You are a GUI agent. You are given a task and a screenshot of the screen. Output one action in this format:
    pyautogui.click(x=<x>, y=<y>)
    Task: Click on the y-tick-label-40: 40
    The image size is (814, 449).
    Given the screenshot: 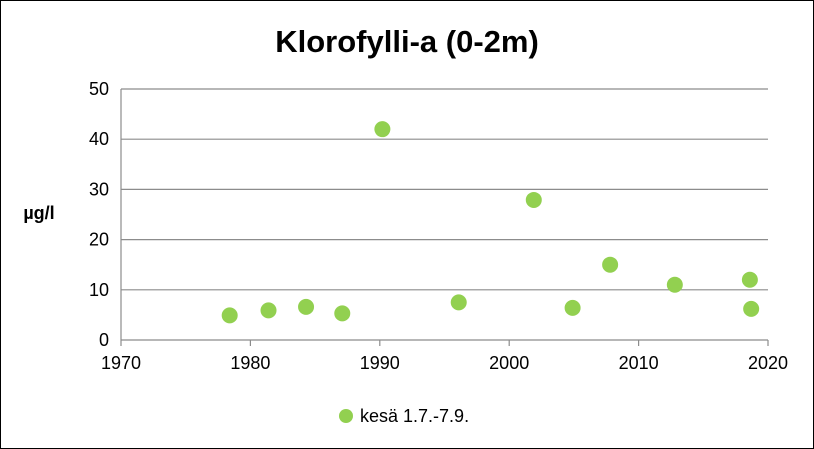 What is the action you would take?
    pyautogui.click(x=99, y=139)
    